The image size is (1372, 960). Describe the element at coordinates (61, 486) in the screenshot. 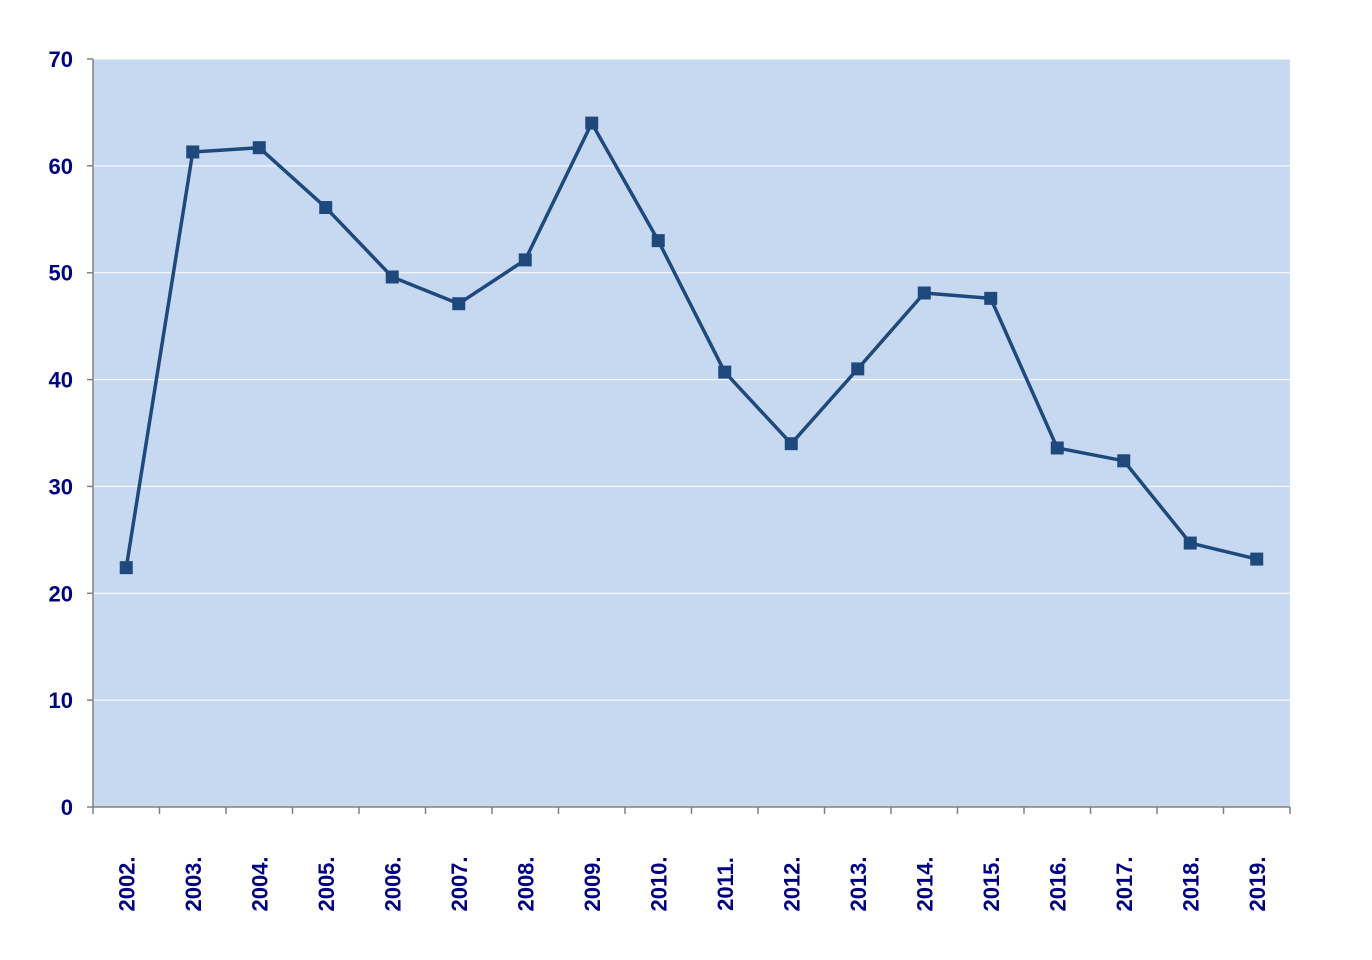

I see `y-tick-label: 30` at that location.